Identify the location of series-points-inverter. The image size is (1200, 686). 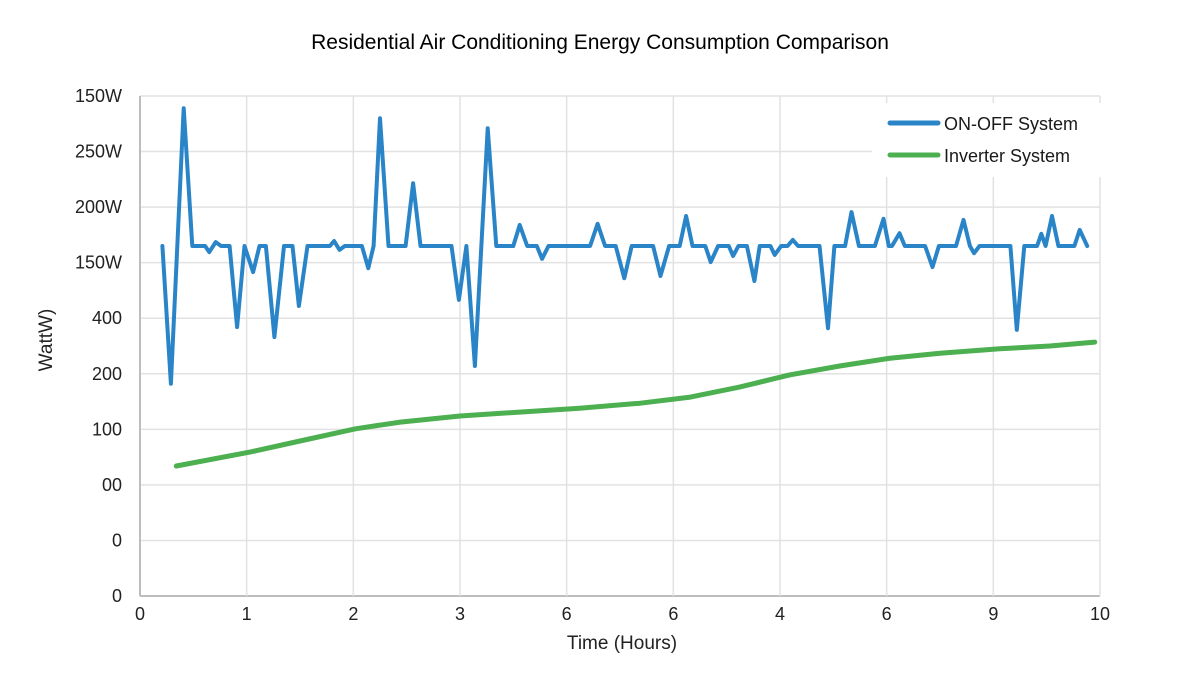
(635, 404).